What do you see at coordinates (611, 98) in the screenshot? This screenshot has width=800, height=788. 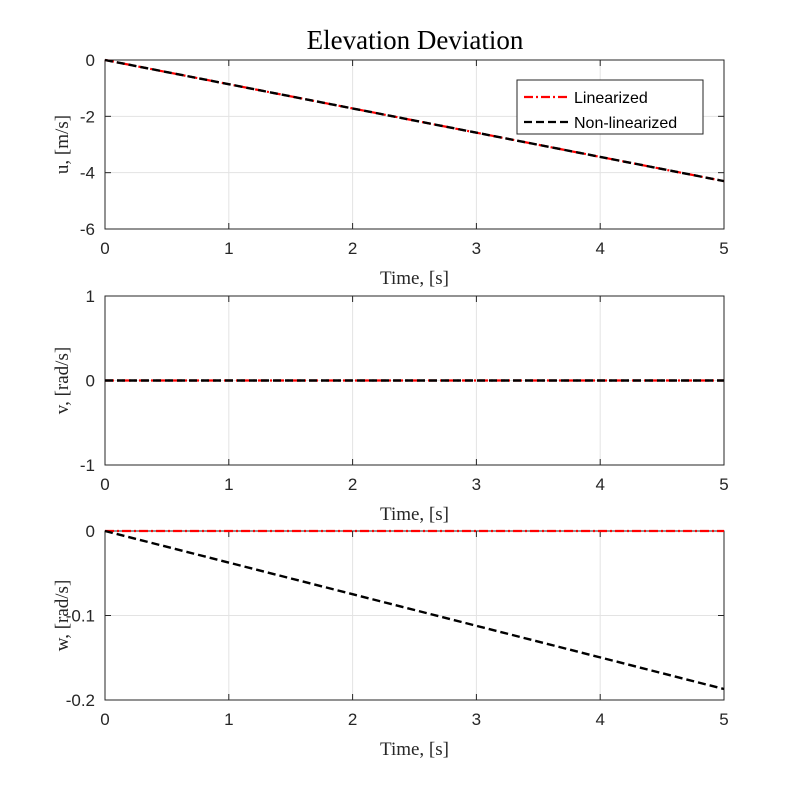 I see `legend-label-linearized: Linearized` at bounding box center [611, 98].